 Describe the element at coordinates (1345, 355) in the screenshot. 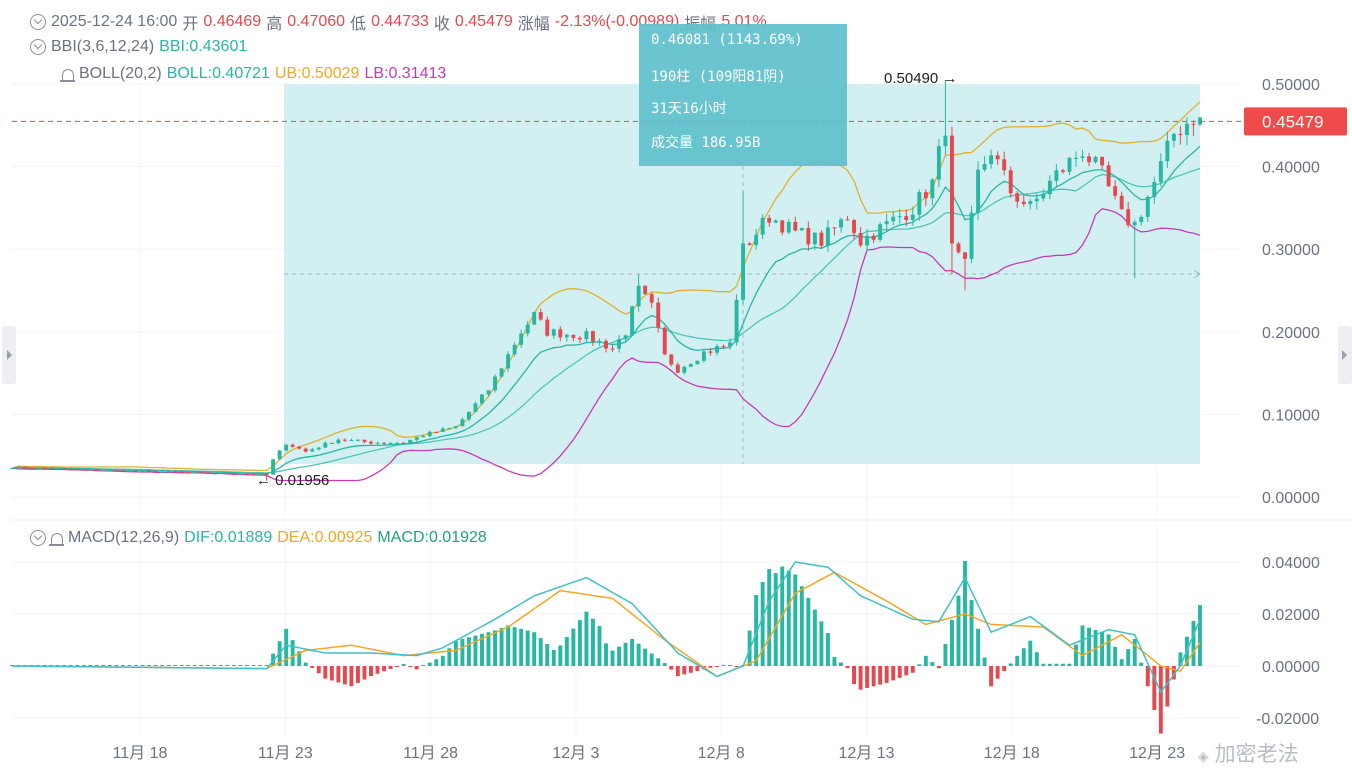

I see `right-panel-toggle` at that location.